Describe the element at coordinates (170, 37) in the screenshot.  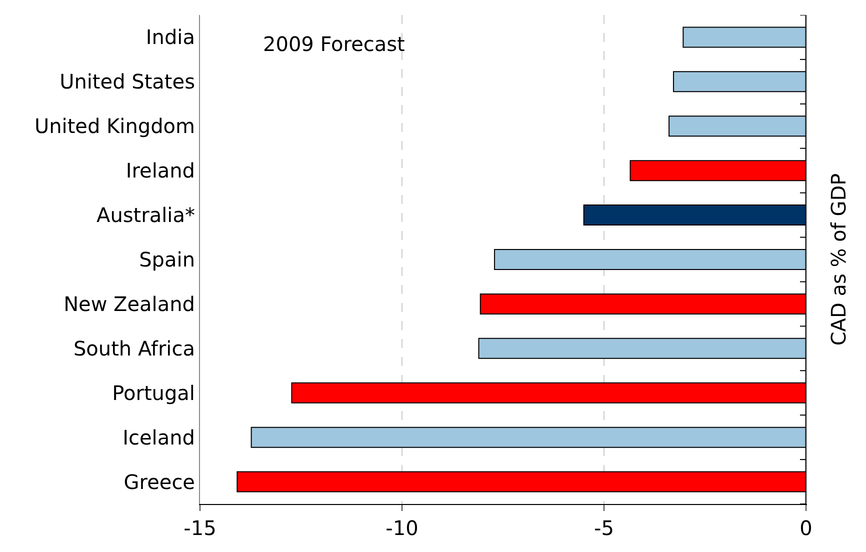
I see `y-tick-label: India` at that location.